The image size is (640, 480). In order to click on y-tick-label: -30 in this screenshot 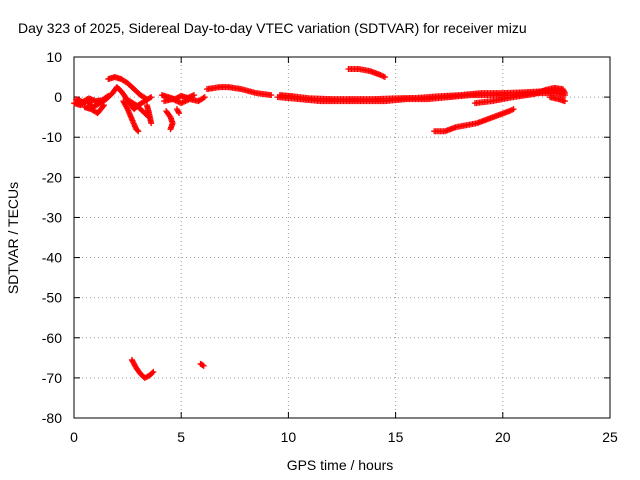, I will do `click(52, 217)`.